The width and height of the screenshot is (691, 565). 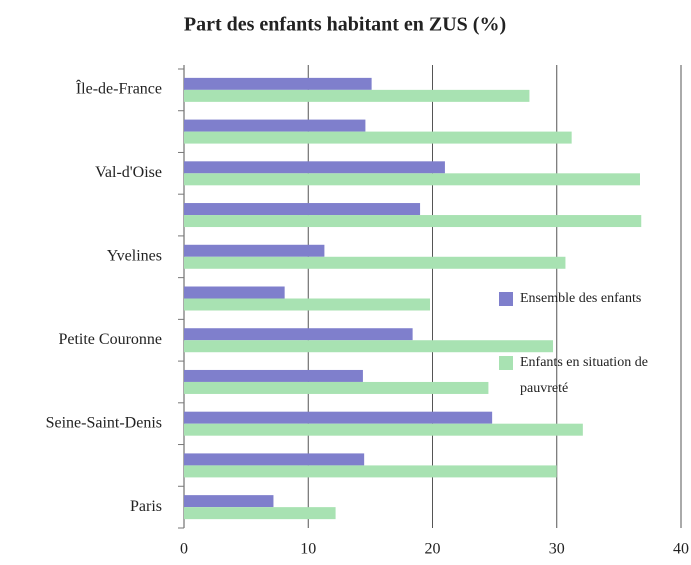 I want to click on y-tick-label: Île-de-France, so click(x=119, y=88).